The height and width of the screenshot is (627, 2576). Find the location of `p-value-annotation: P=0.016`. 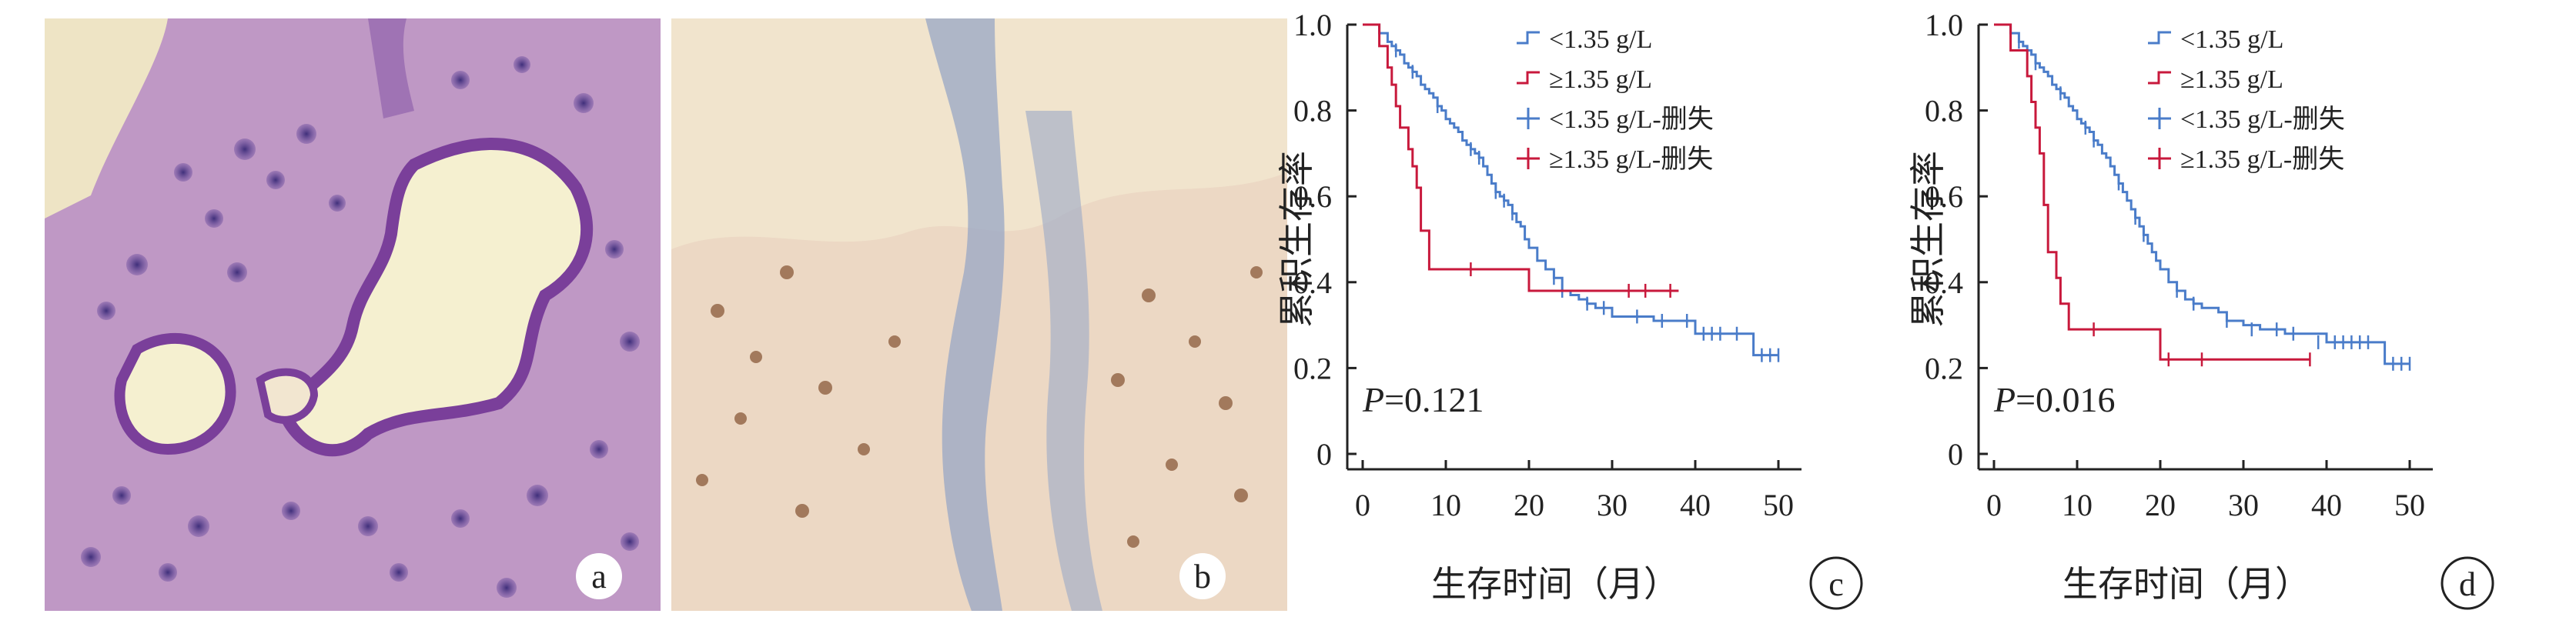

p-value-annotation: P=0.016 is located at coordinates (2054, 400).